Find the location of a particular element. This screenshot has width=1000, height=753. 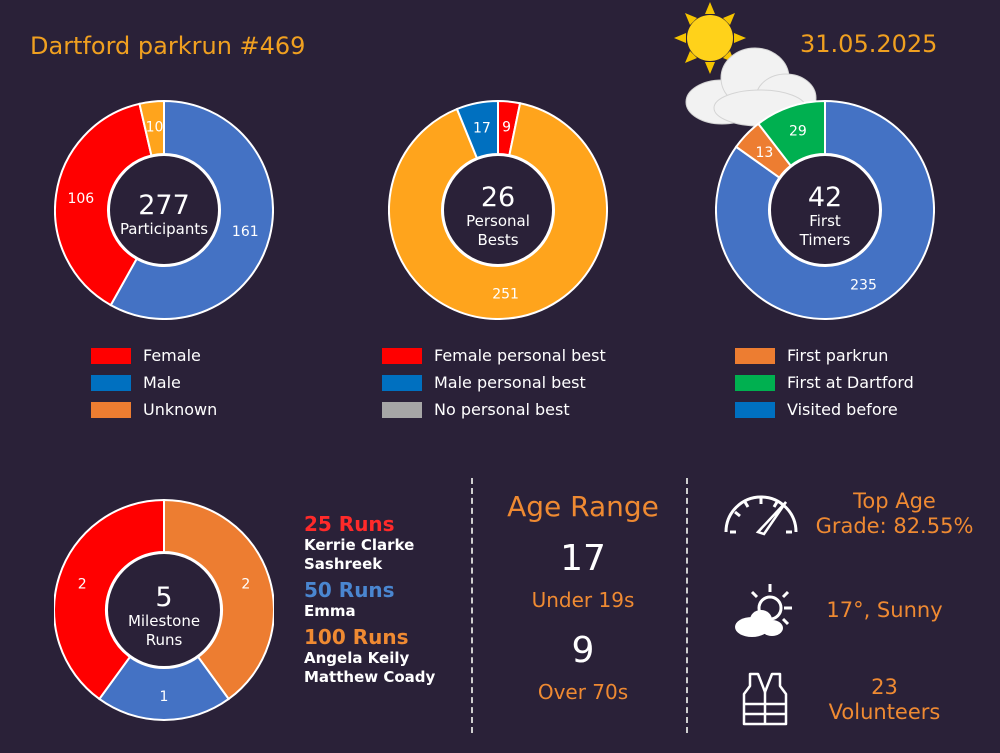

page-title: Dartford parkrun #469 is located at coordinates (168, 46).